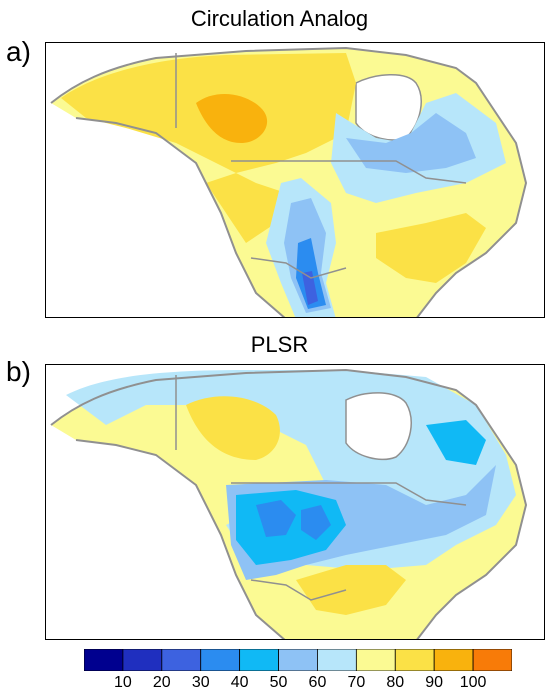 The image size is (559, 699). What do you see at coordinates (293, 520) in the screenshot?
I see `western-darker-blue` at bounding box center [293, 520].